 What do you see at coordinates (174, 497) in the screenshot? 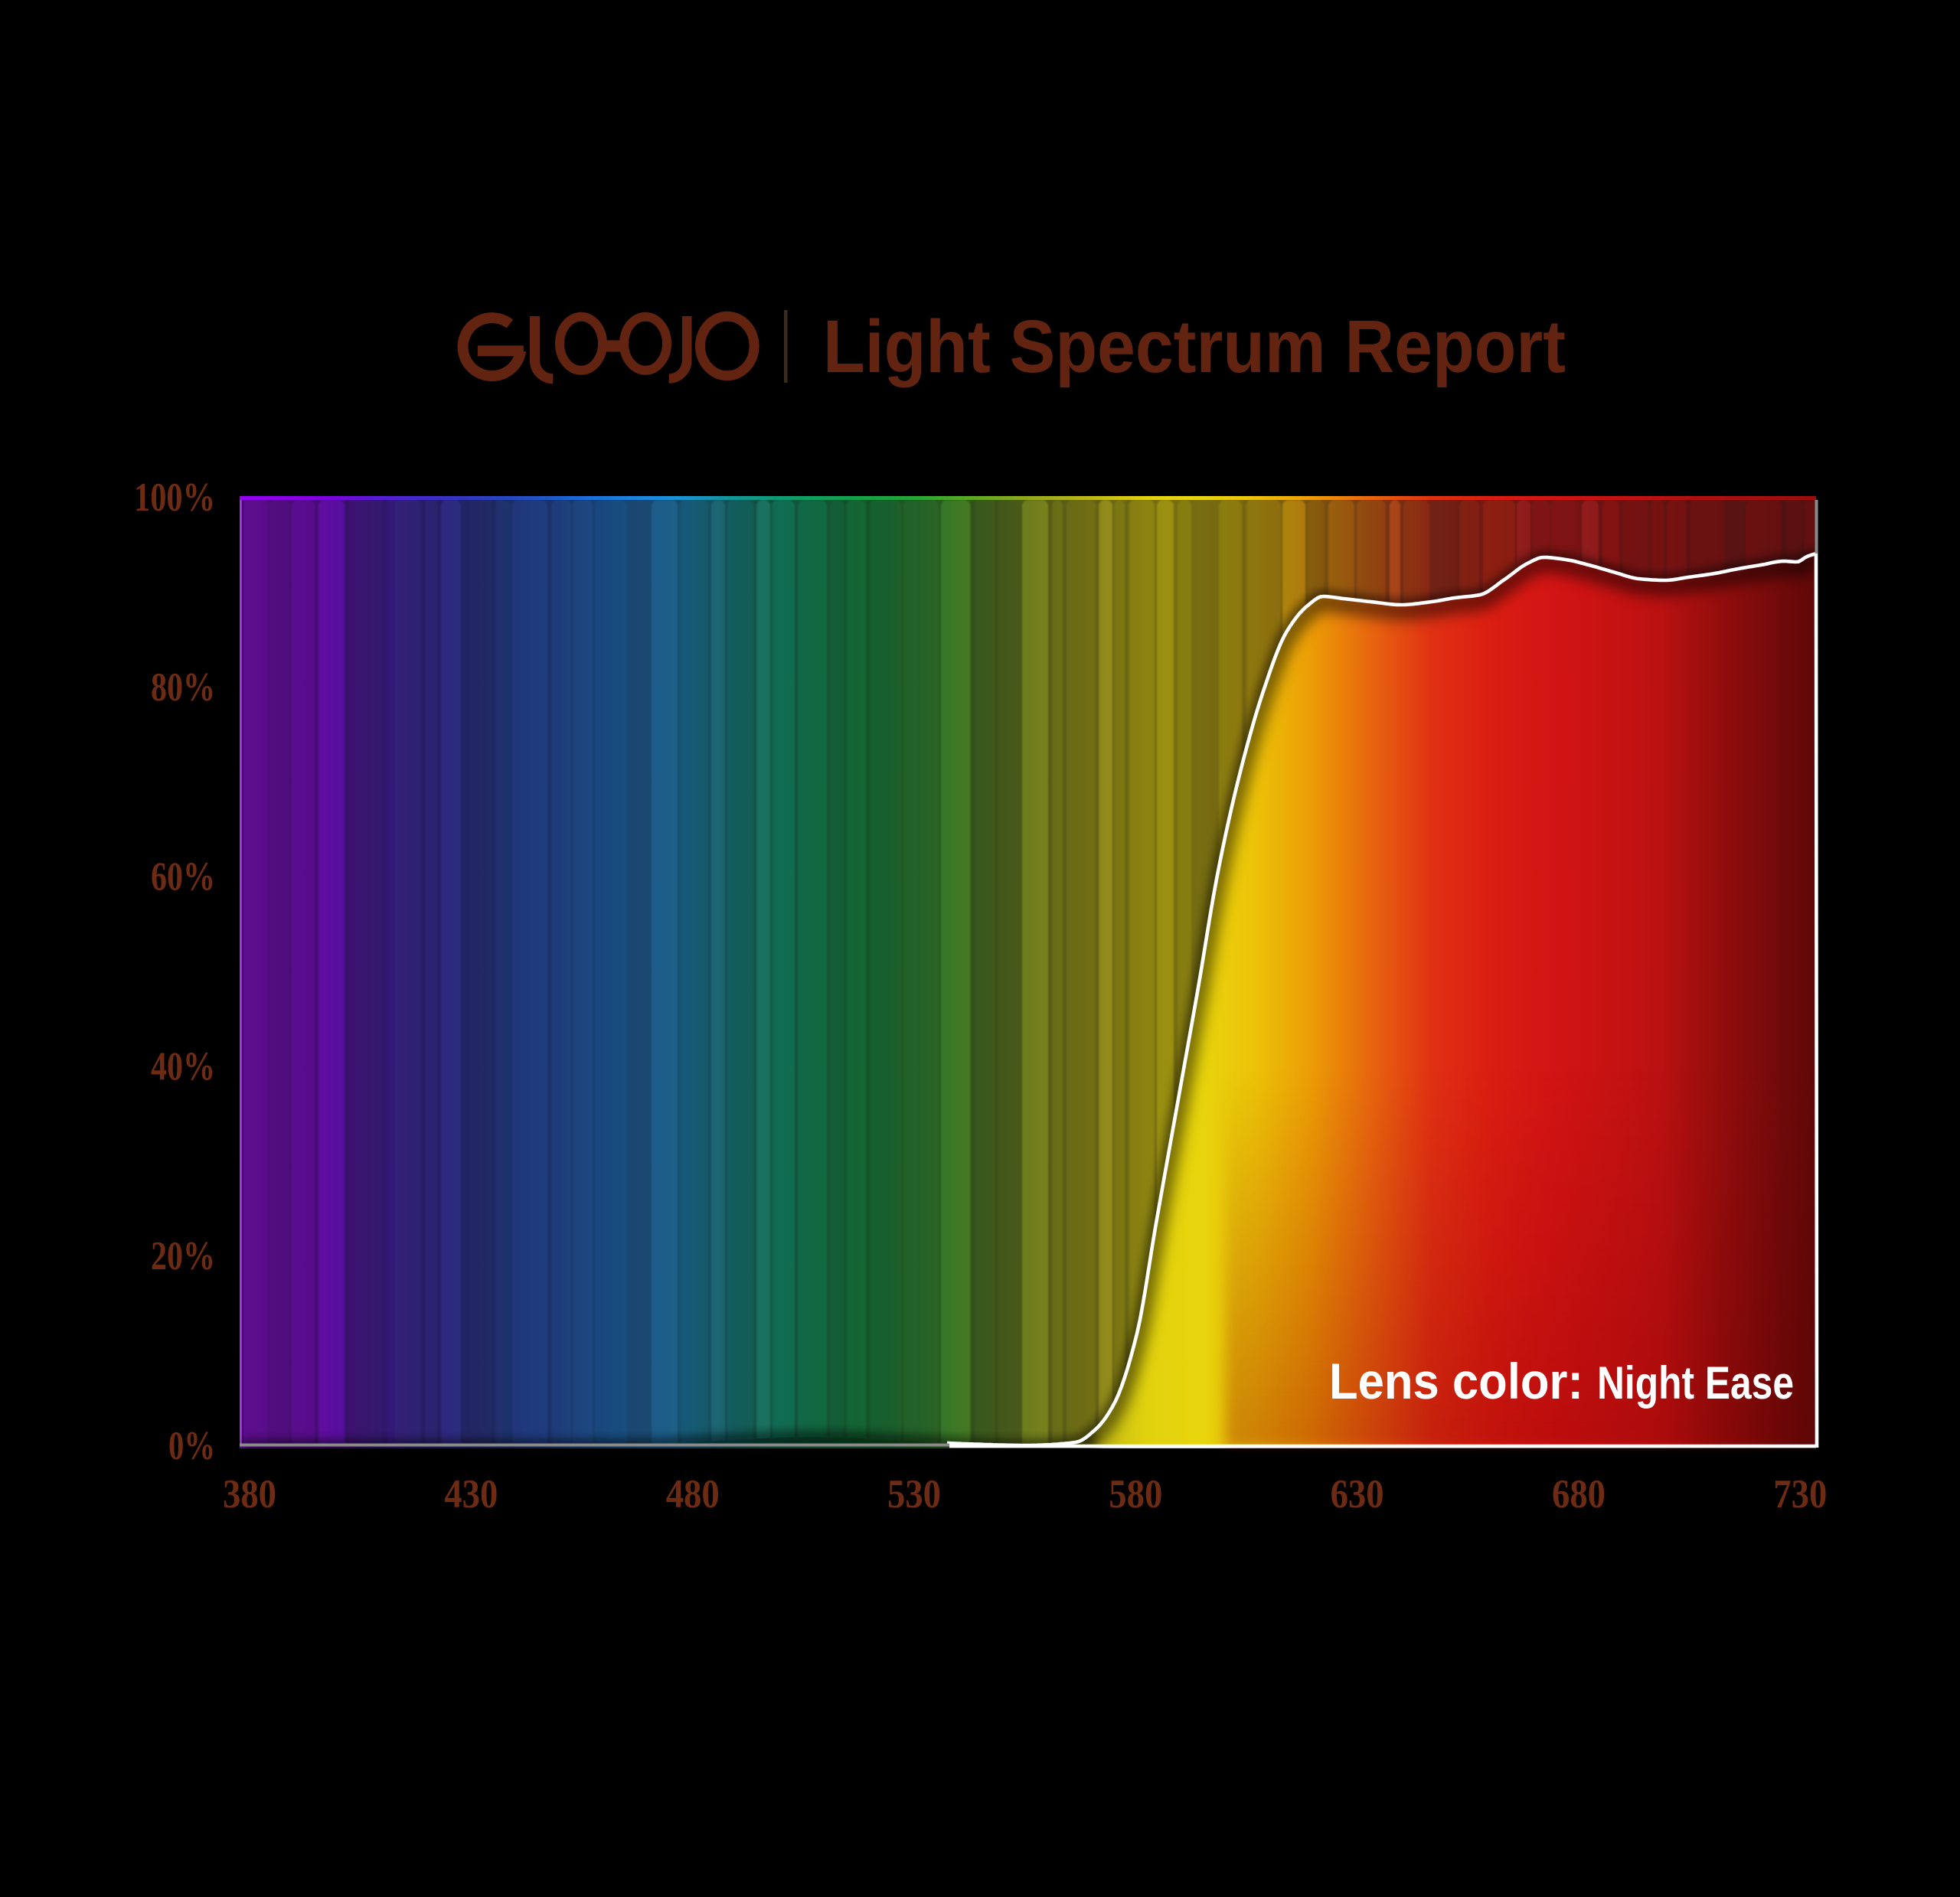
I see `svg-text: 100%` at bounding box center [174, 497].